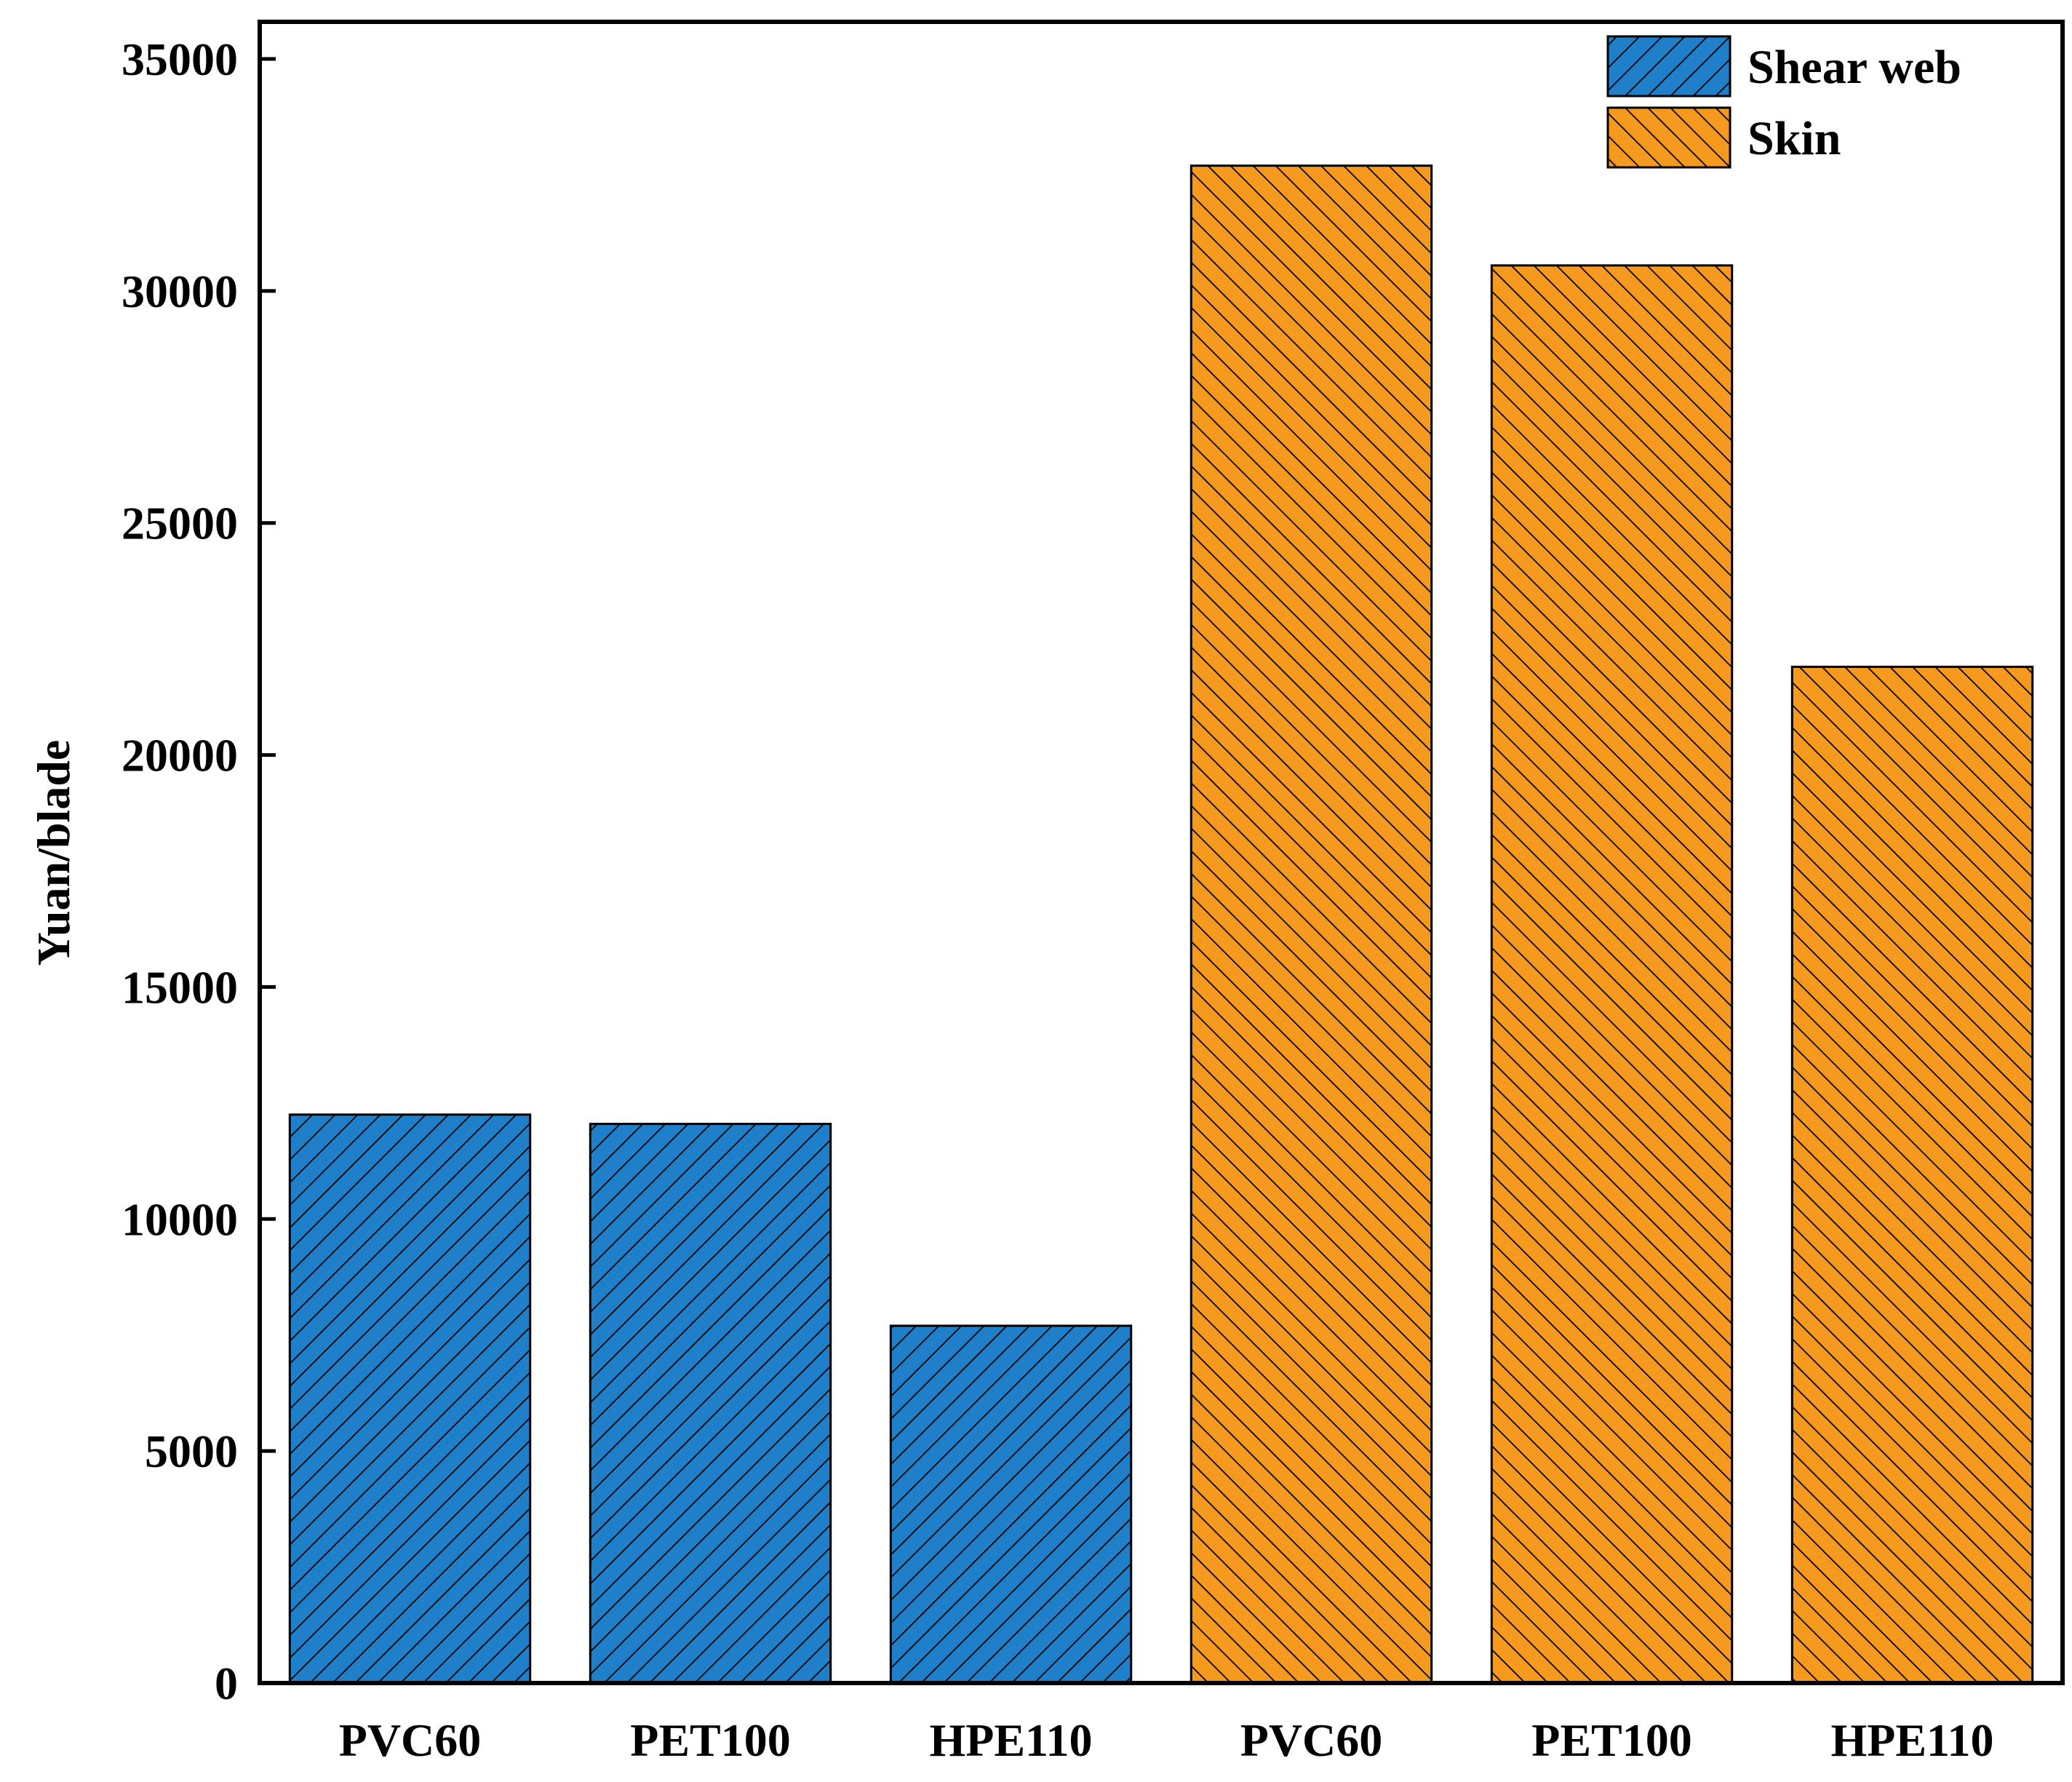 Image resolution: width=2072 pixels, height=1782 pixels. I want to click on y-tick-label: 20000, so click(179, 755).